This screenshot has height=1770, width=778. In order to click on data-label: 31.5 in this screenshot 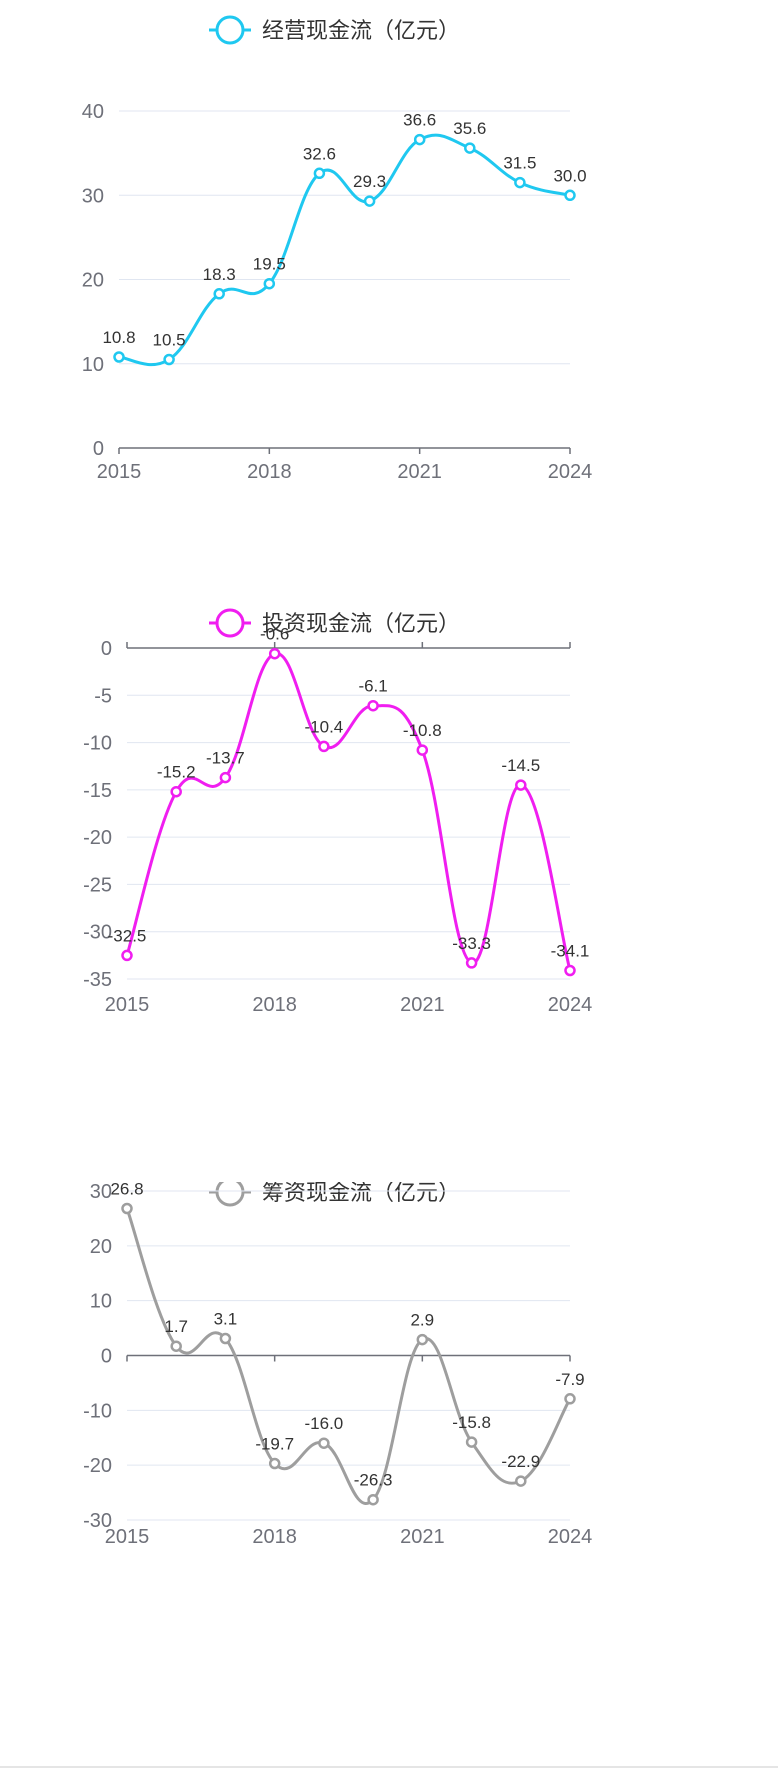, I will do `click(519, 163)`.